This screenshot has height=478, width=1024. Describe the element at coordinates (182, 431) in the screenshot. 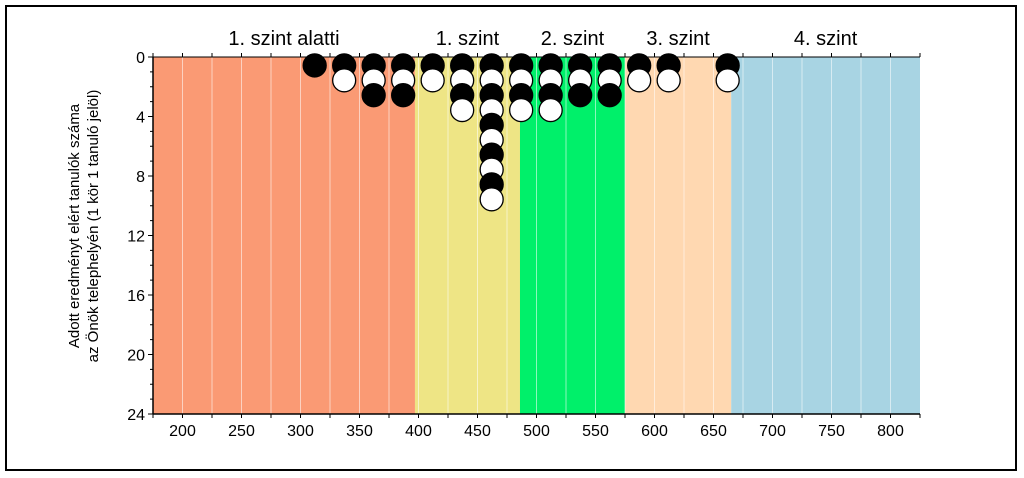

I see `x-tick-label: 200` at that location.